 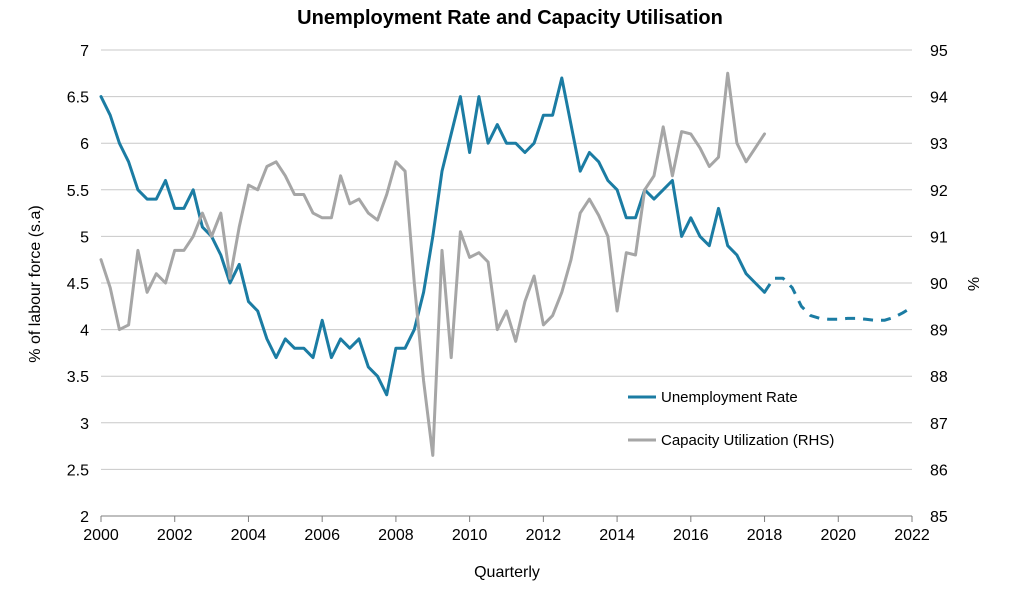 What do you see at coordinates (939, 424) in the screenshot?
I see `y2-tick-label: 87` at bounding box center [939, 424].